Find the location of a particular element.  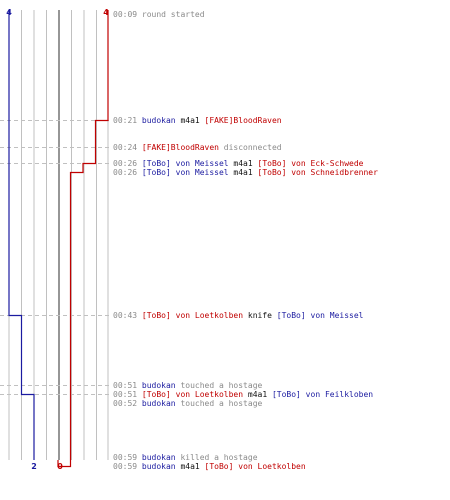

event-row: 00:21 budokan m4a1 [FAKE]BloodRaven is located at coordinates (197, 120).